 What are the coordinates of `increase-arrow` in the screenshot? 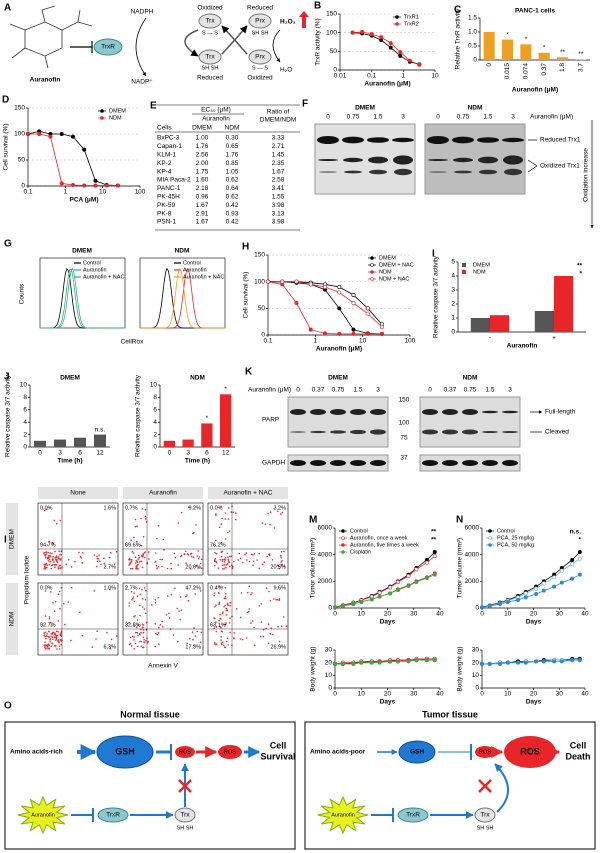 It's located at (304, 19).